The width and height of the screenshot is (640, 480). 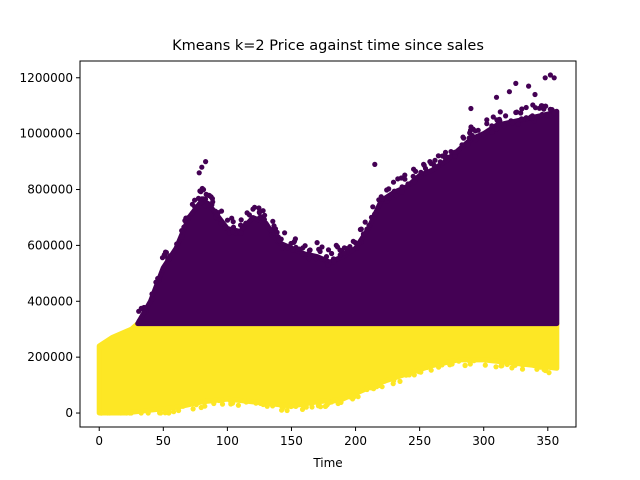 What do you see at coordinates (50, 301) in the screenshot?
I see `y-tick-label: 400000` at bounding box center [50, 301].